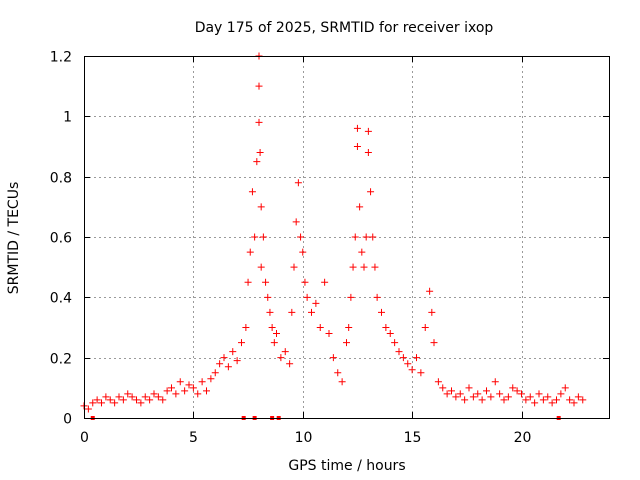  What do you see at coordinates (61, 299) in the screenshot?
I see `y-tick-label: 0.4` at bounding box center [61, 299].